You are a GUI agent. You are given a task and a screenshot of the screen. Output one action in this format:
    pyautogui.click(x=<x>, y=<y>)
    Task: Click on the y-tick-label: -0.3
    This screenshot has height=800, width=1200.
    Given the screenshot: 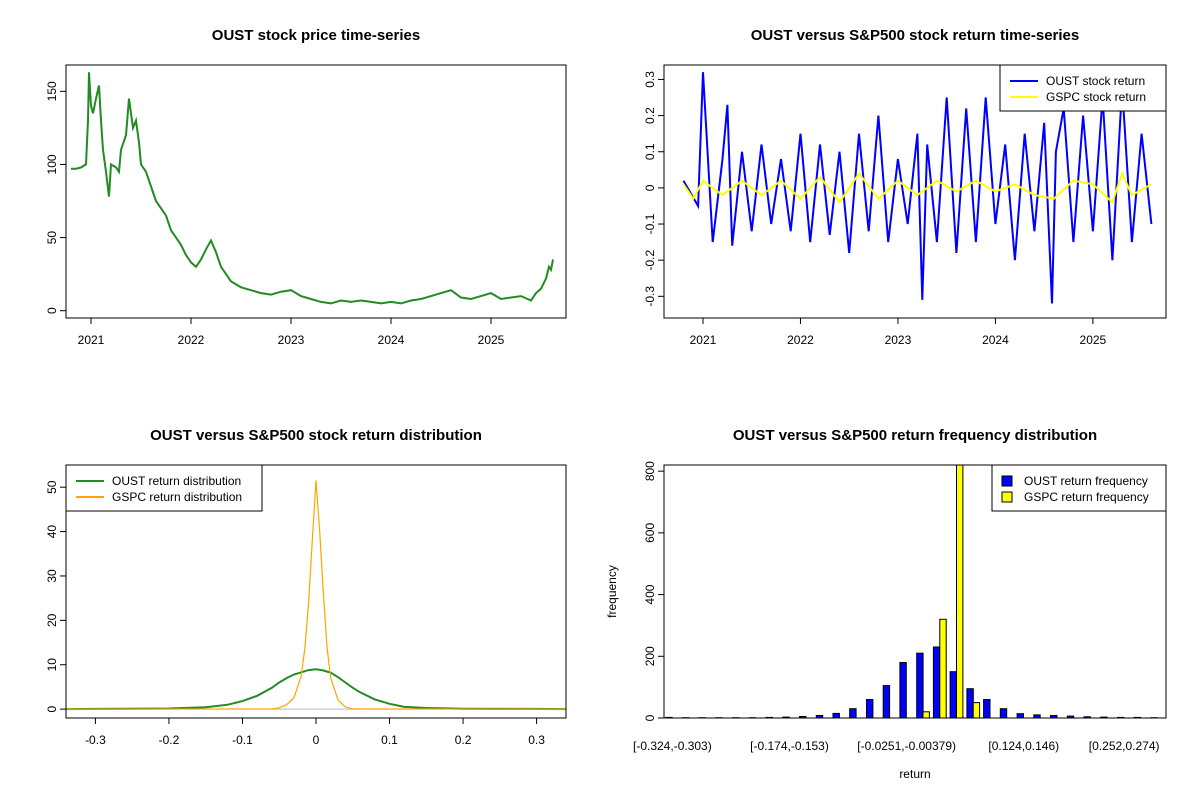 What is the action you would take?
    pyautogui.click(x=650, y=296)
    